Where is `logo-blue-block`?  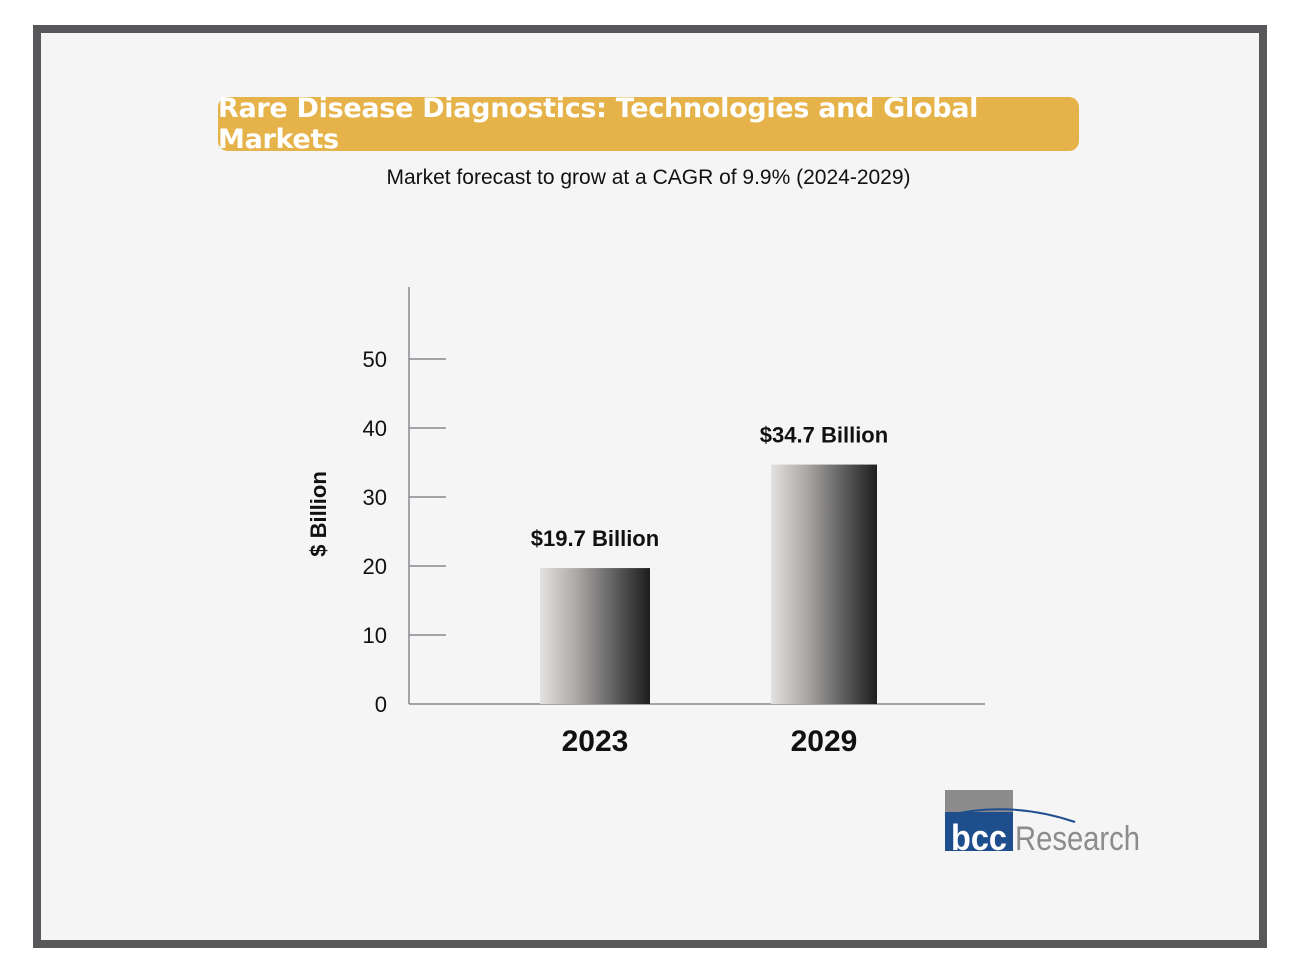 logo-blue-block is located at coordinates (979, 831).